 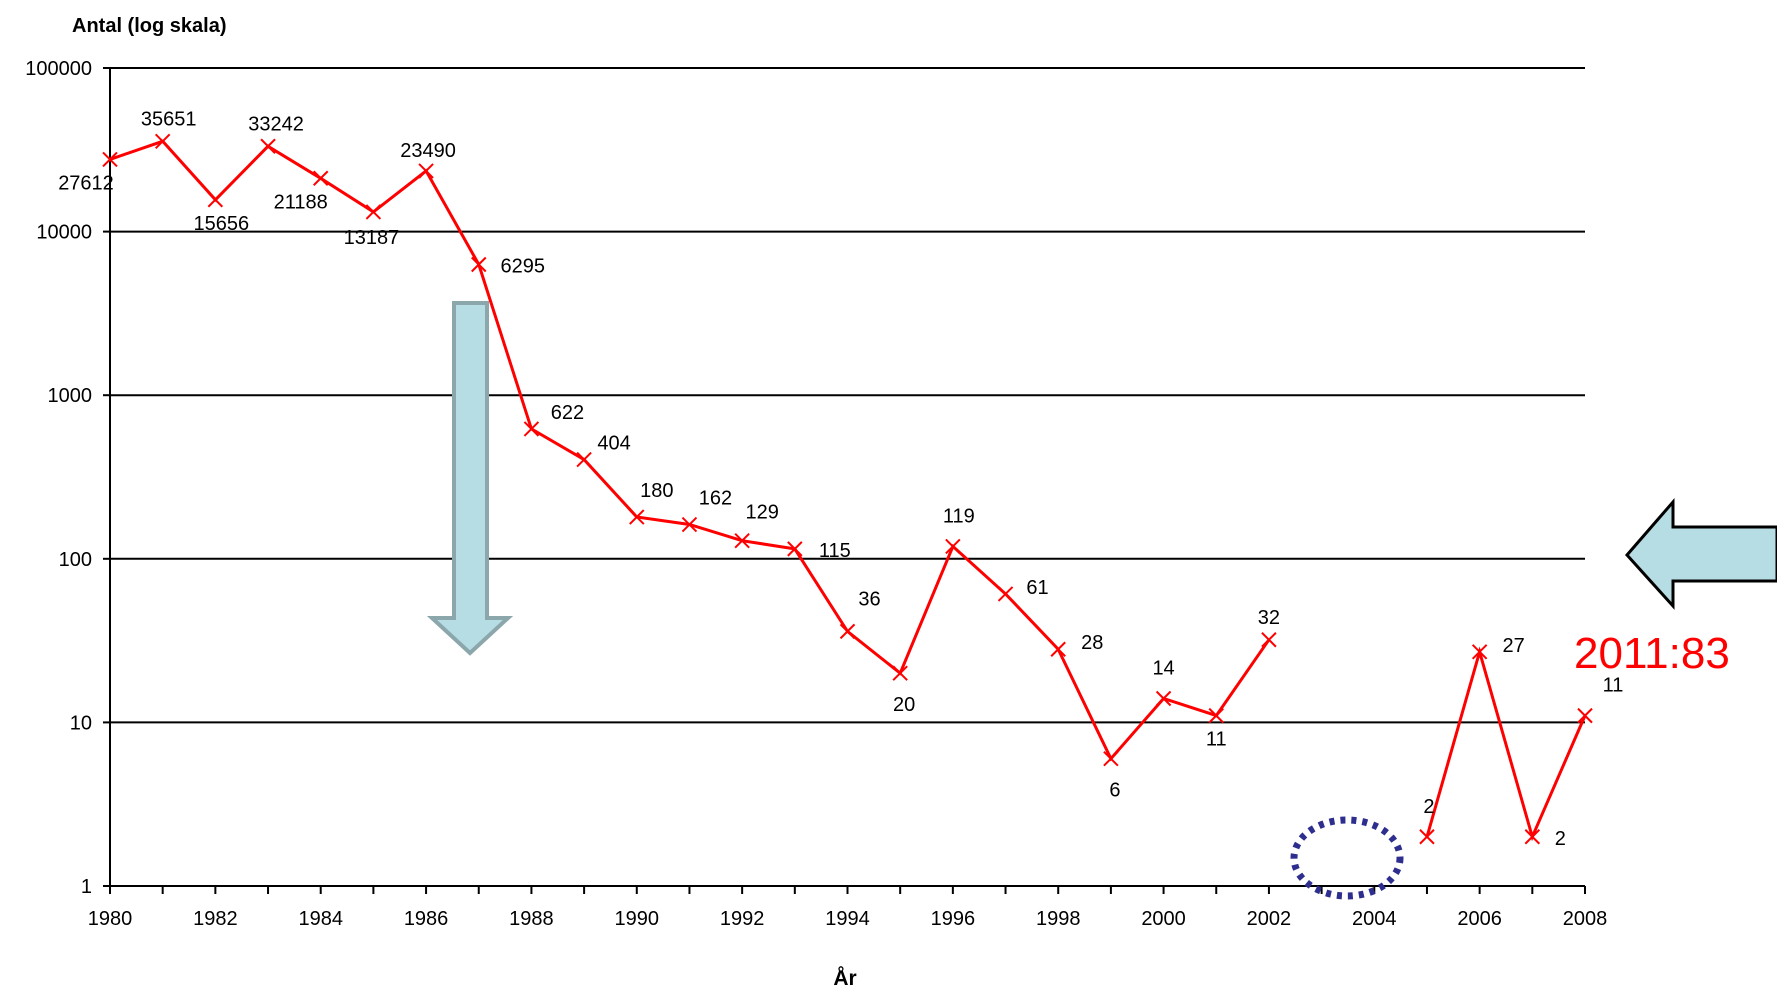 I want to click on y-axis-label: Antal (log skala), so click(x=149, y=26).